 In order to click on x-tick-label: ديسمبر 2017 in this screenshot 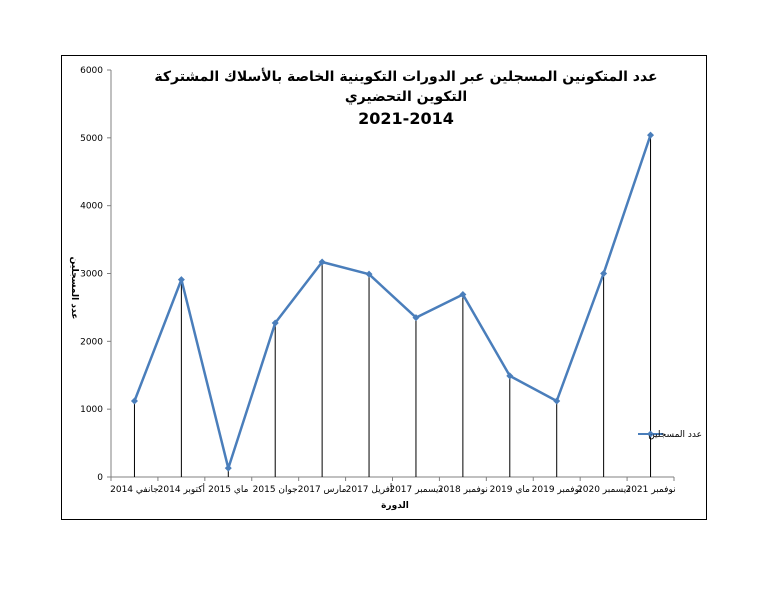, I will do `click(415, 490)`.